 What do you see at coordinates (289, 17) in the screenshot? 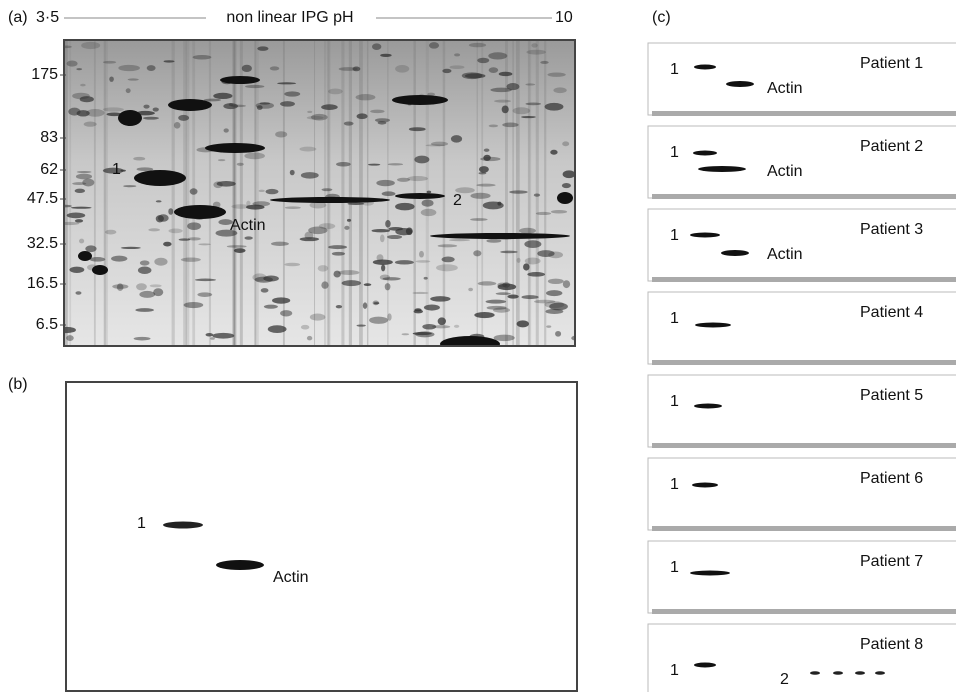
I see `ph-axis-label: non linear IPG pH` at bounding box center [289, 17].